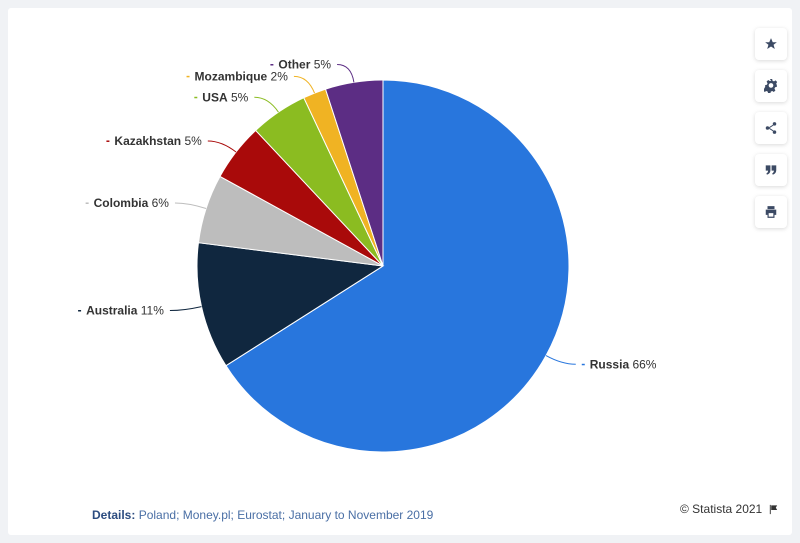 The height and width of the screenshot is (543, 800). I want to click on slice-label: Other 5%, so click(304, 65).